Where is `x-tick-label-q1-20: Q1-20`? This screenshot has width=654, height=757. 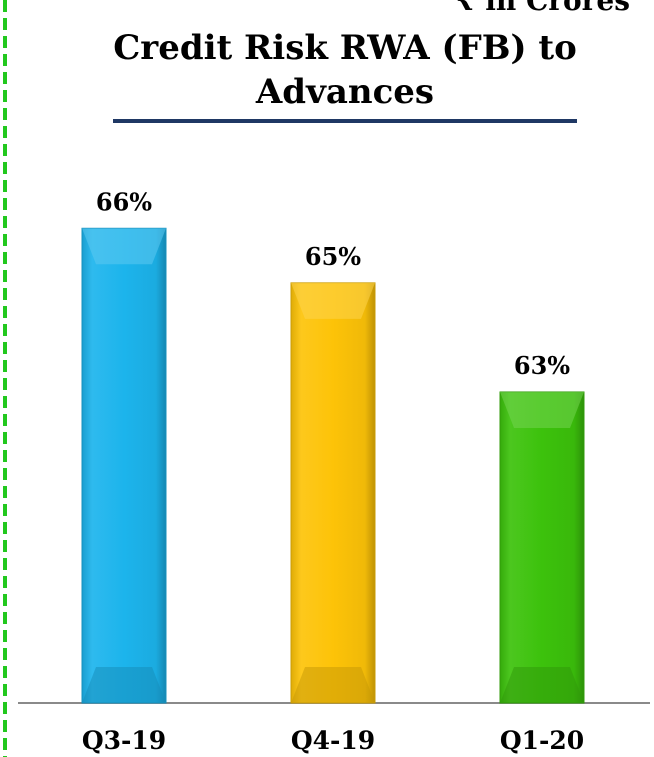 x-tick-label-q1-20: Q1-20 is located at coordinates (542, 740).